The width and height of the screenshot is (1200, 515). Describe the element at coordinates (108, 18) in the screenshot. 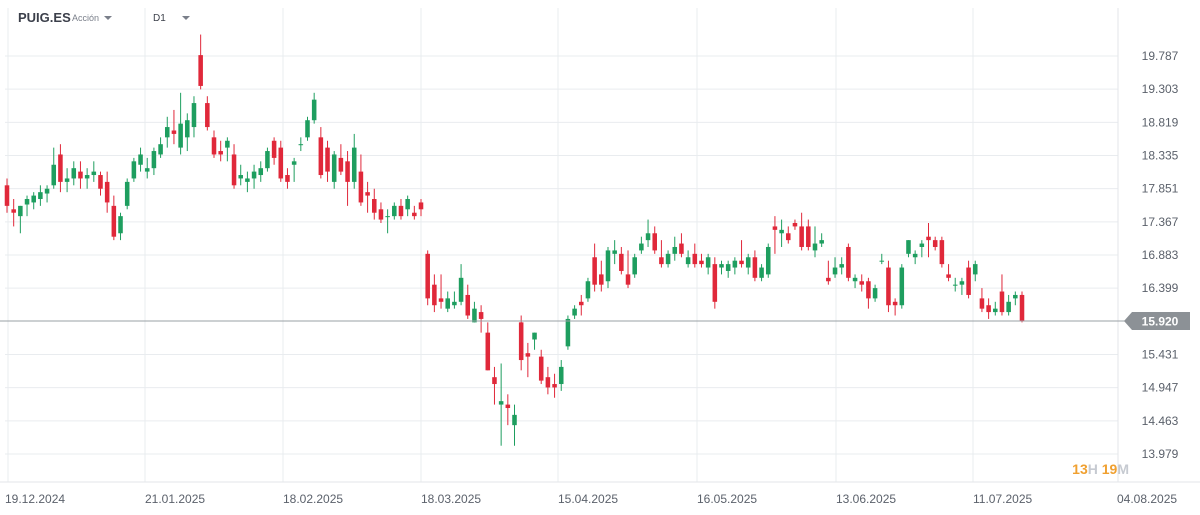

I see `symbol-dropdown-icon` at that location.